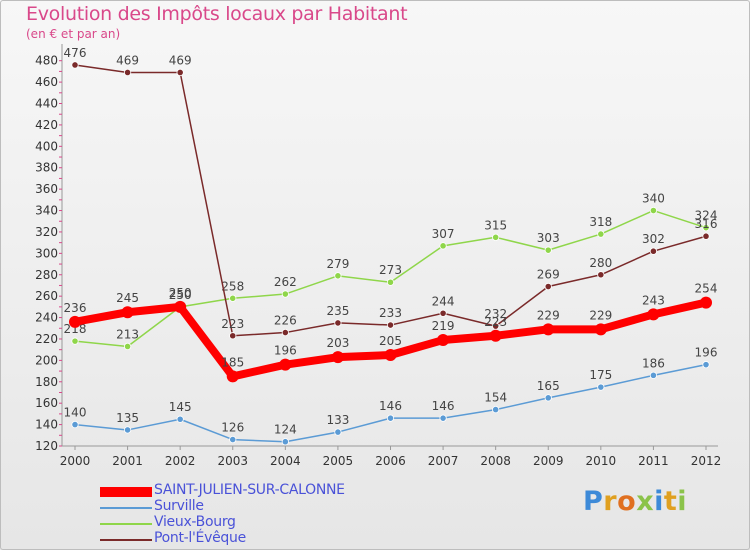 The height and width of the screenshot is (550, 750). What do you see at coordinates (548, 275) in the screenshot?
I see `data-label-pont-l-eveque: 269` at bounding box center [548, 275].